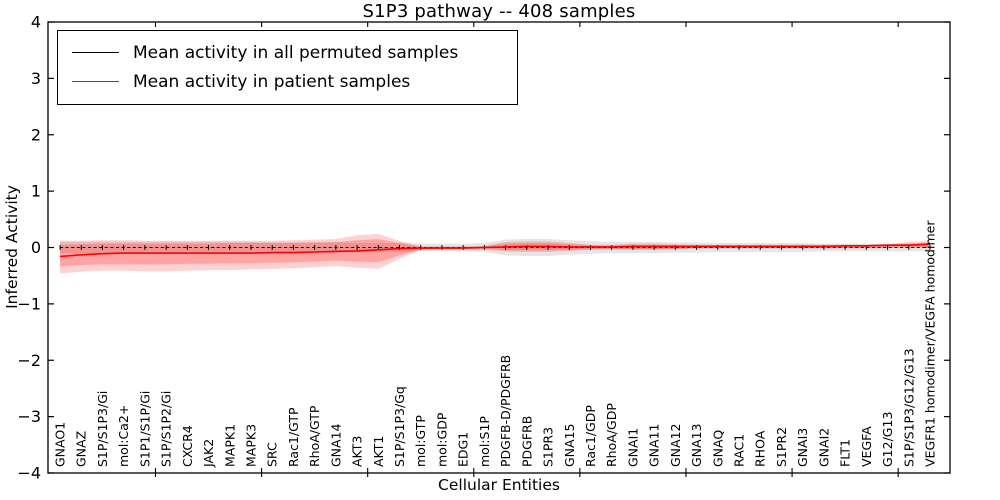 This screenshot has height=500, width=1000. Describe the element at coordinates (272, 81) in the screenshot. I see `legend-label-patient: Mean activity in patient samples` at that location.